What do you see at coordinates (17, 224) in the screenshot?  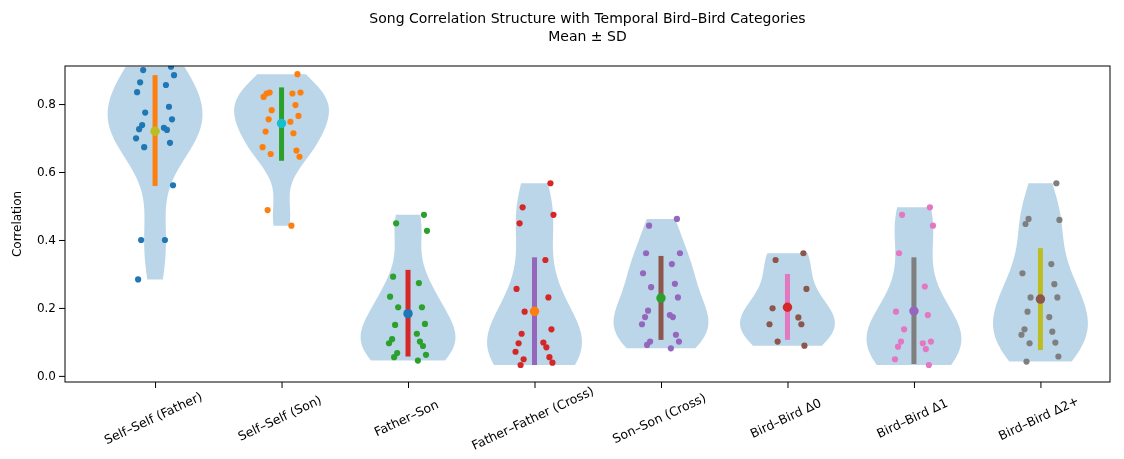 I see `y-axis-title: Correlation` at bounding box center [17, 224].